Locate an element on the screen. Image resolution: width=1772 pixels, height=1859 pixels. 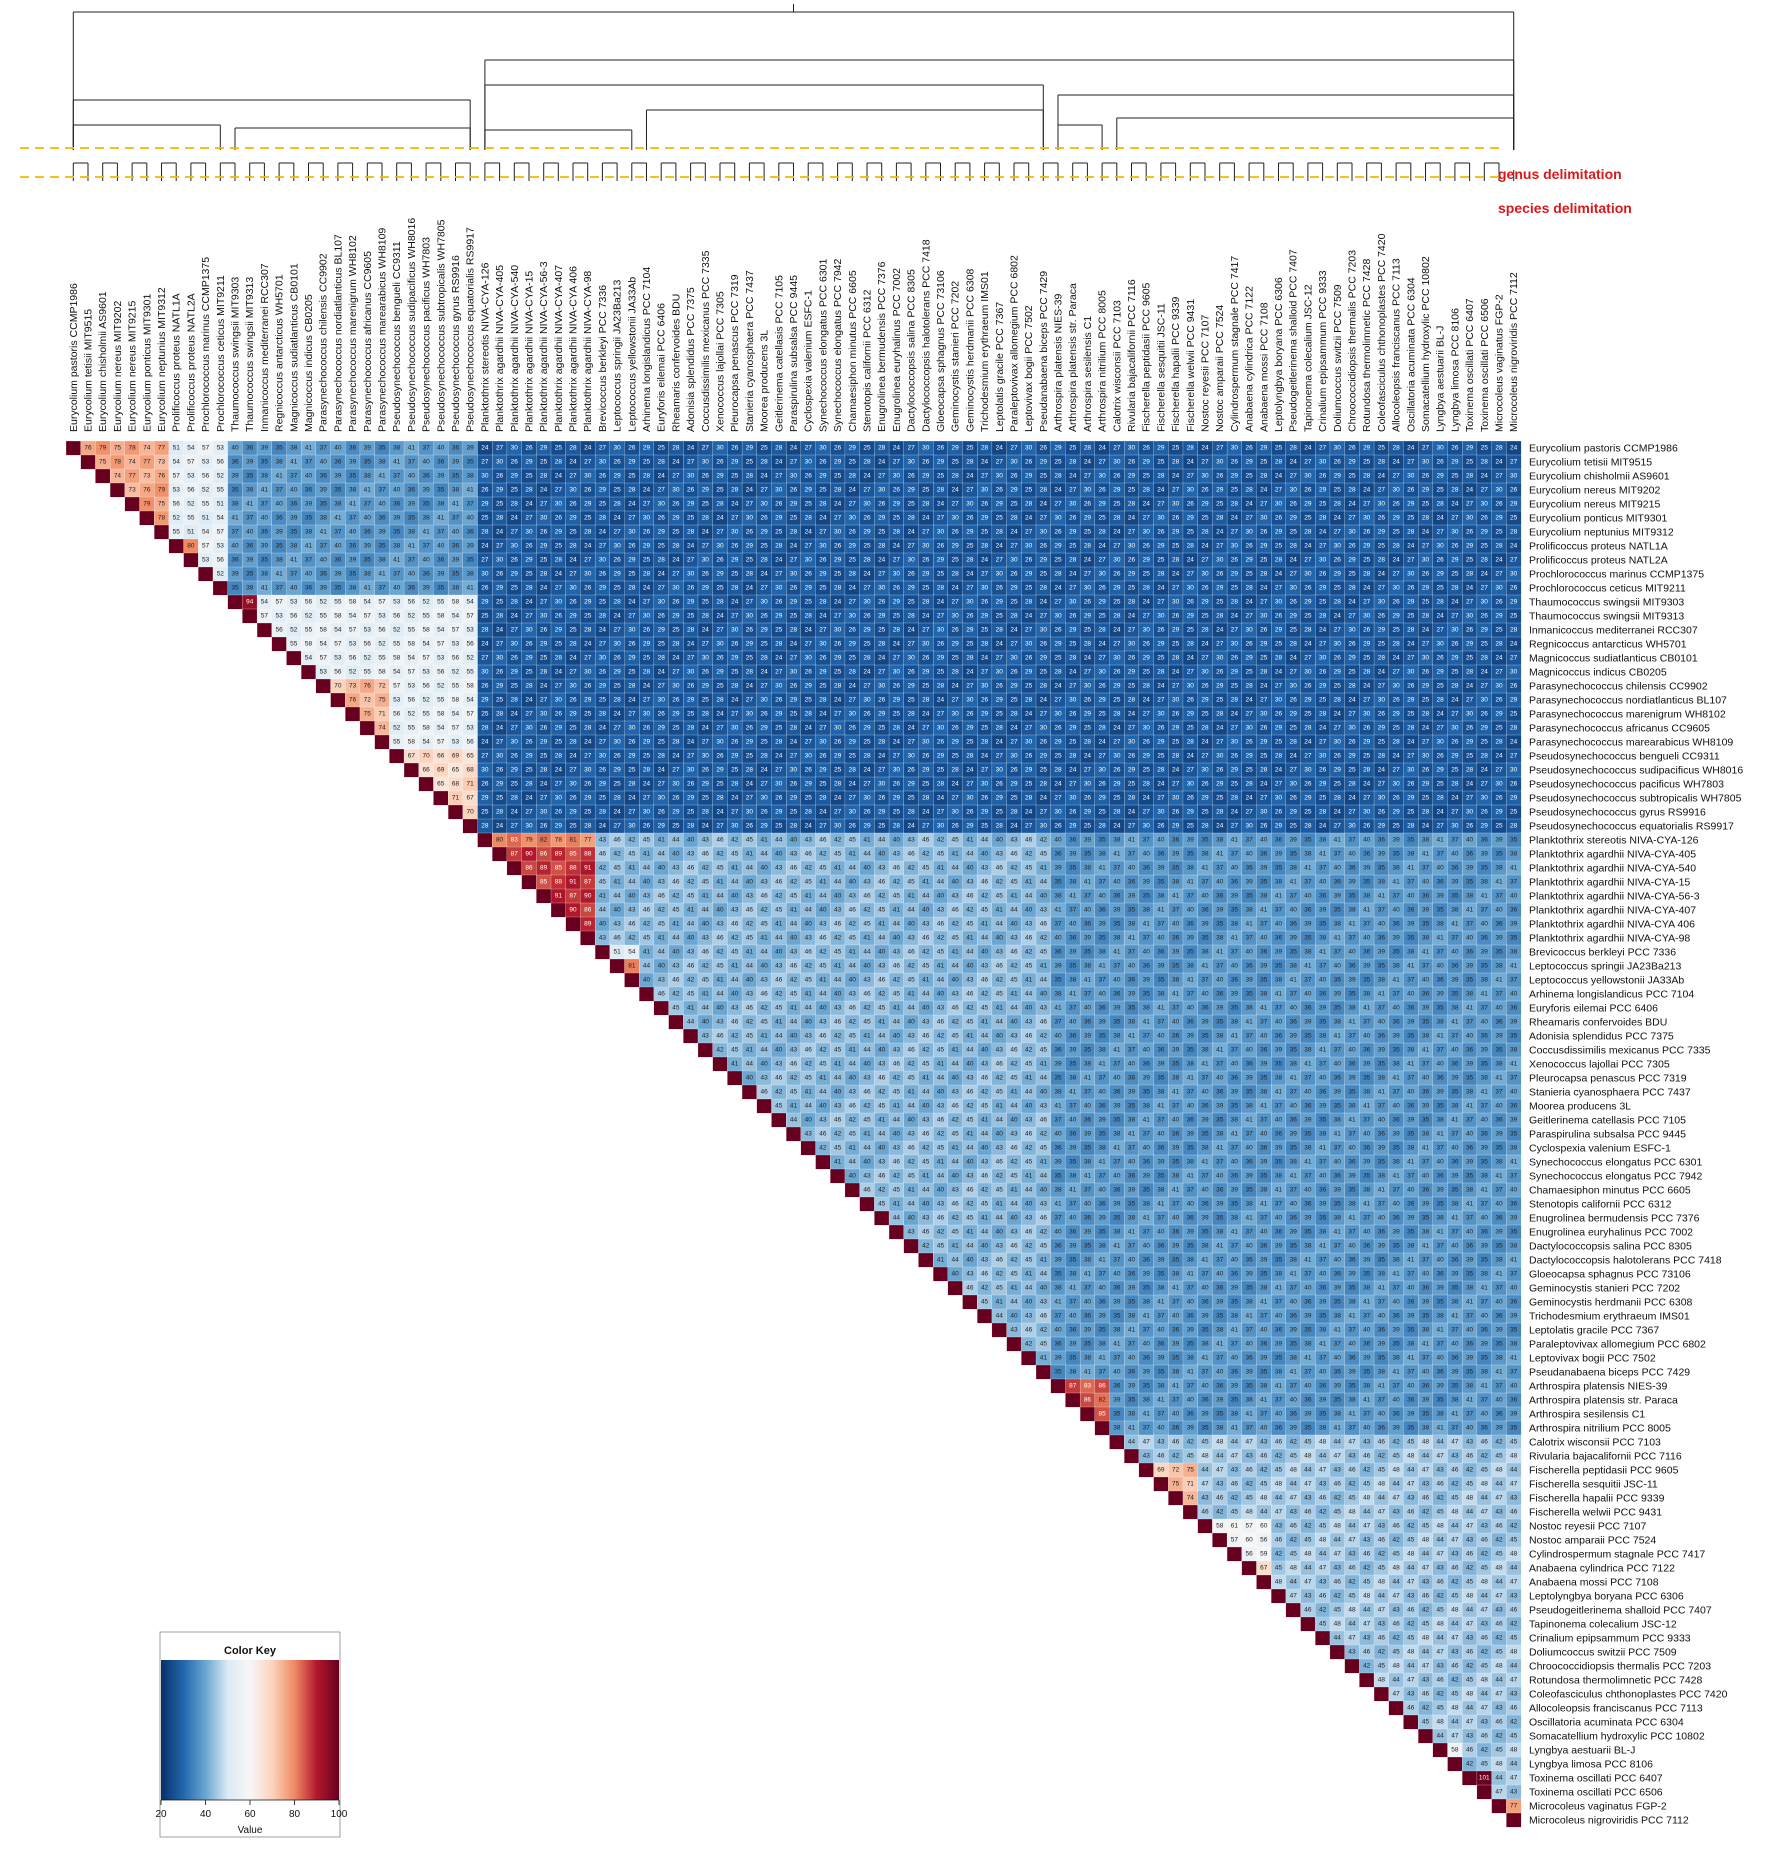
cell-value-label: 52 is located at coordinates (221, 476).